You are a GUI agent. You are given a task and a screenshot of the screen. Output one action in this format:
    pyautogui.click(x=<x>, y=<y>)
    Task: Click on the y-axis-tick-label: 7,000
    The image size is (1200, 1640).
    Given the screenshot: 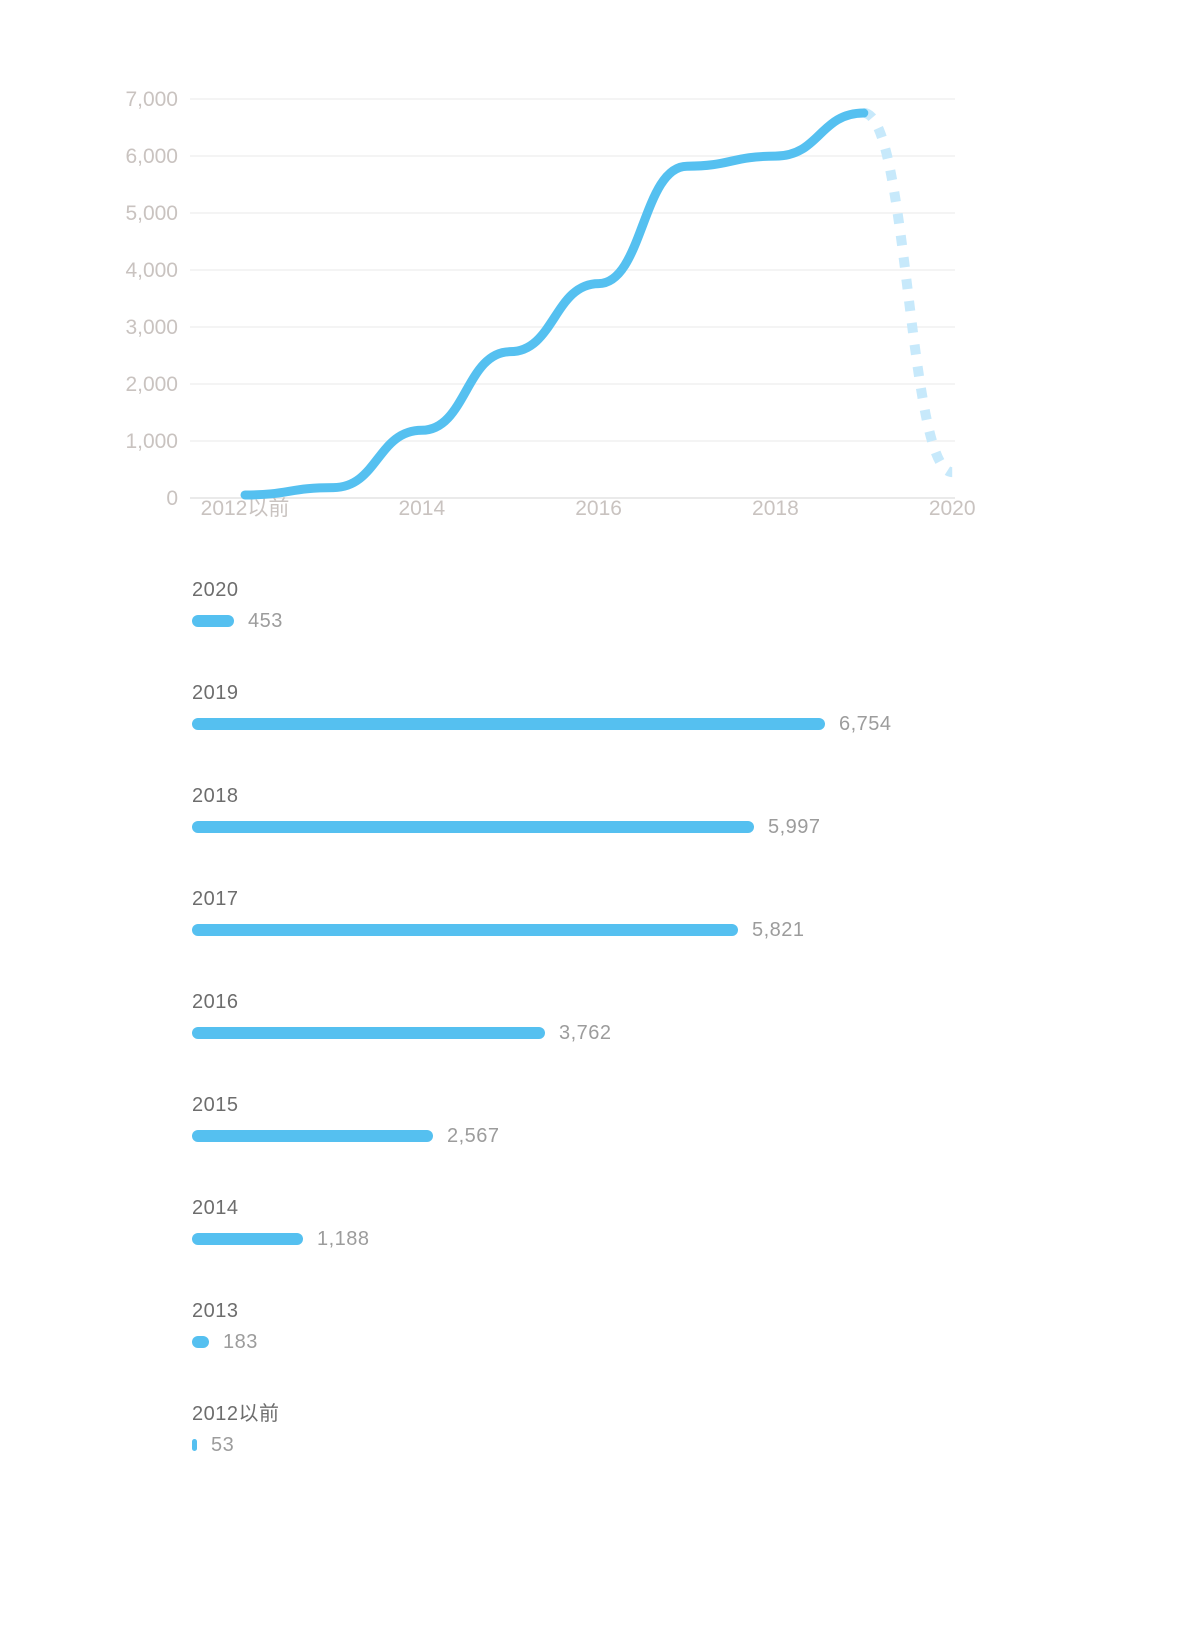 What is the action you would take?
    pyautogui.click(x=151, y=99)
    